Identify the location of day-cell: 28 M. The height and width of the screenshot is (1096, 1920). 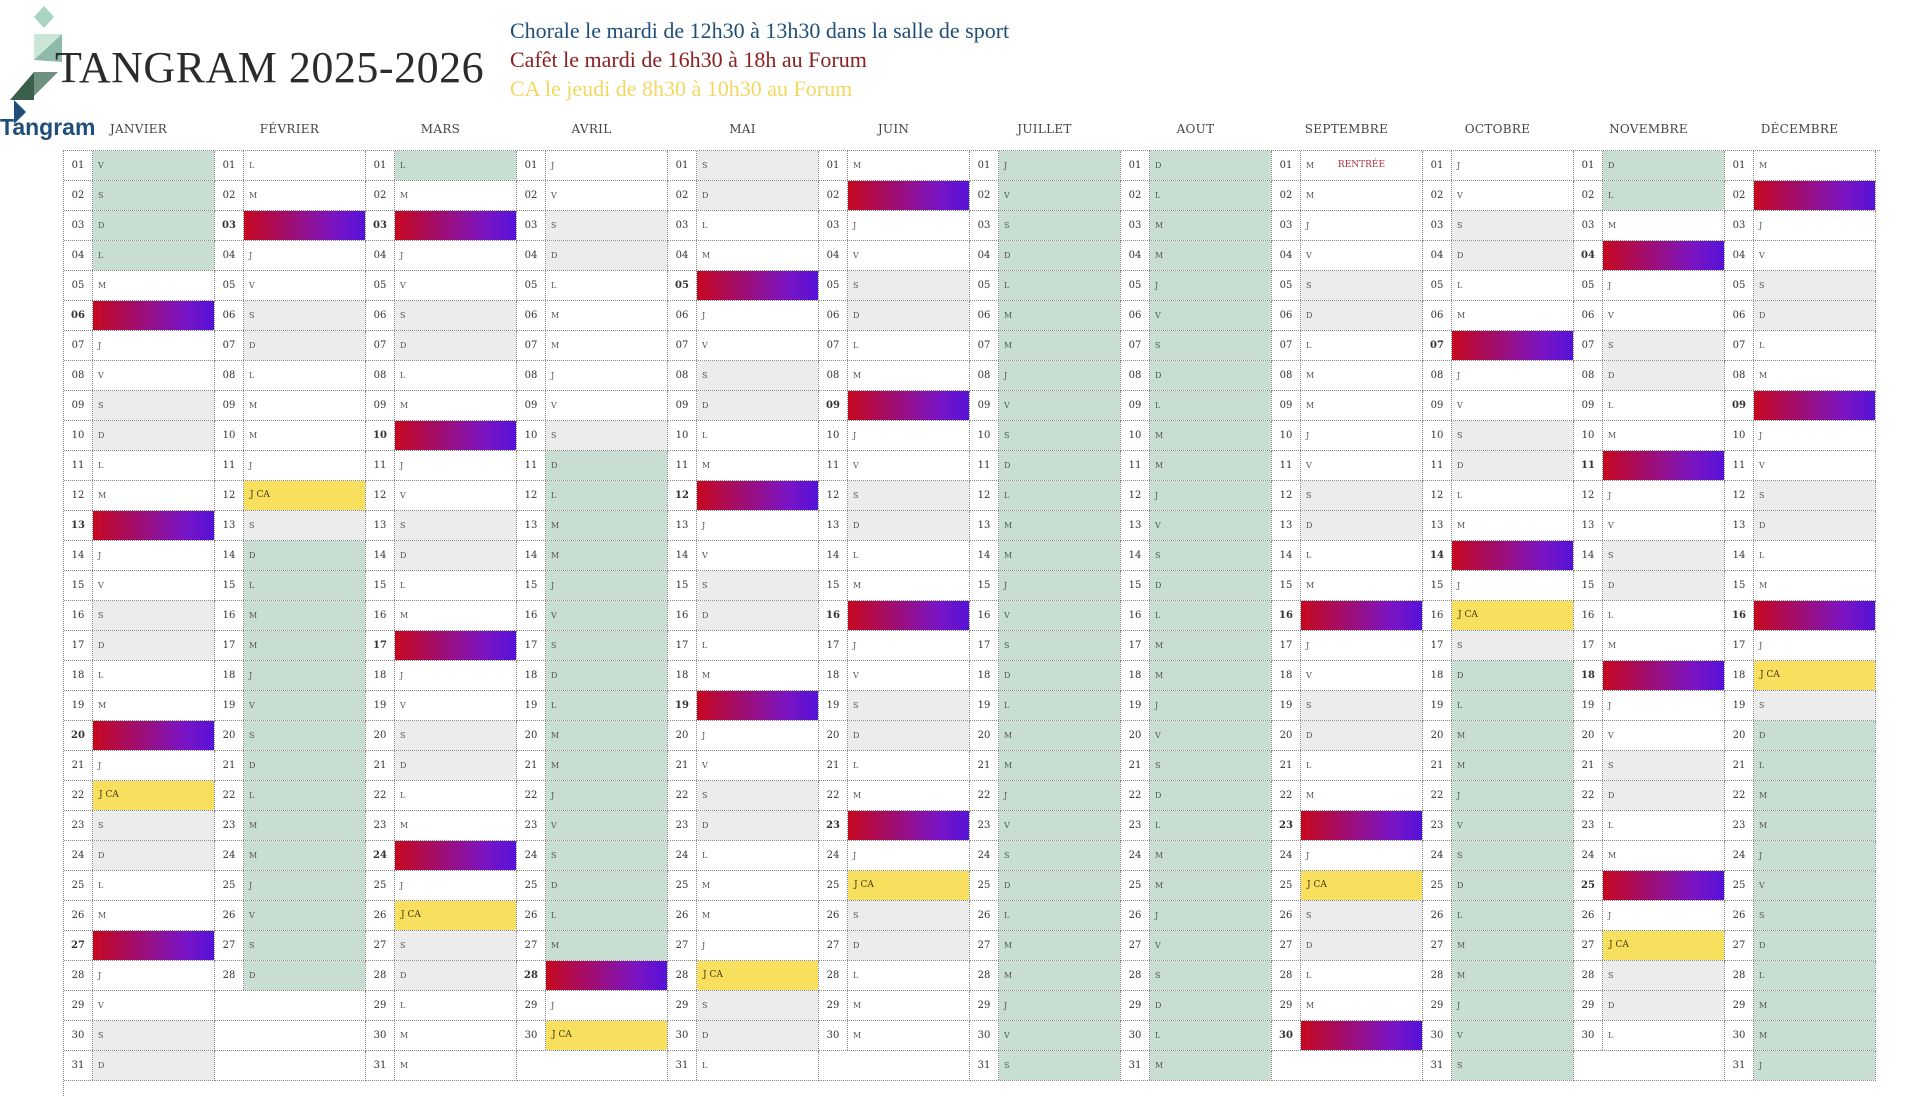
(1498, 976).